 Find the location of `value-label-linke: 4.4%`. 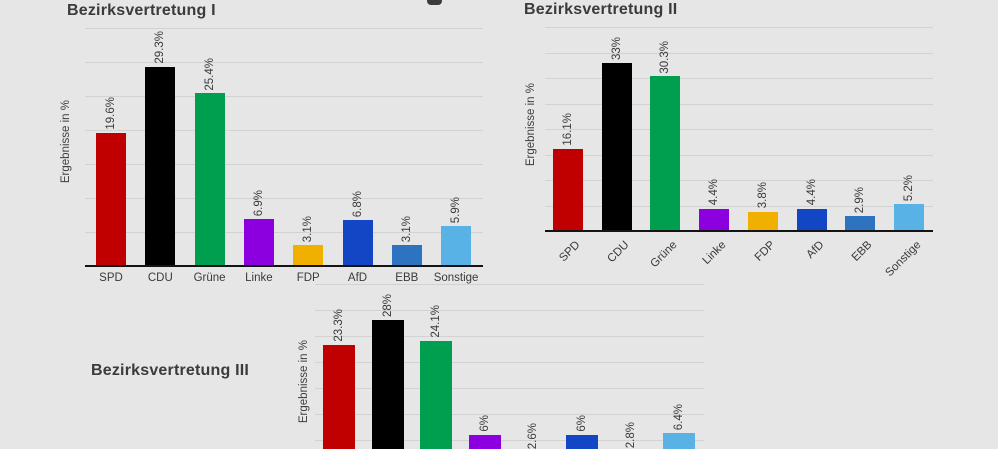

value-label-linke: 4.4% is located at coordinates (714, 192).